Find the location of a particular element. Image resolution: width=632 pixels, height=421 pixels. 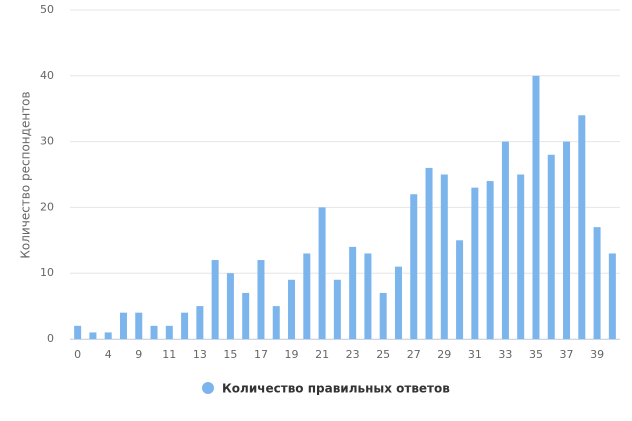

x-tick-label: 13 is located at coordinates (200, 354).